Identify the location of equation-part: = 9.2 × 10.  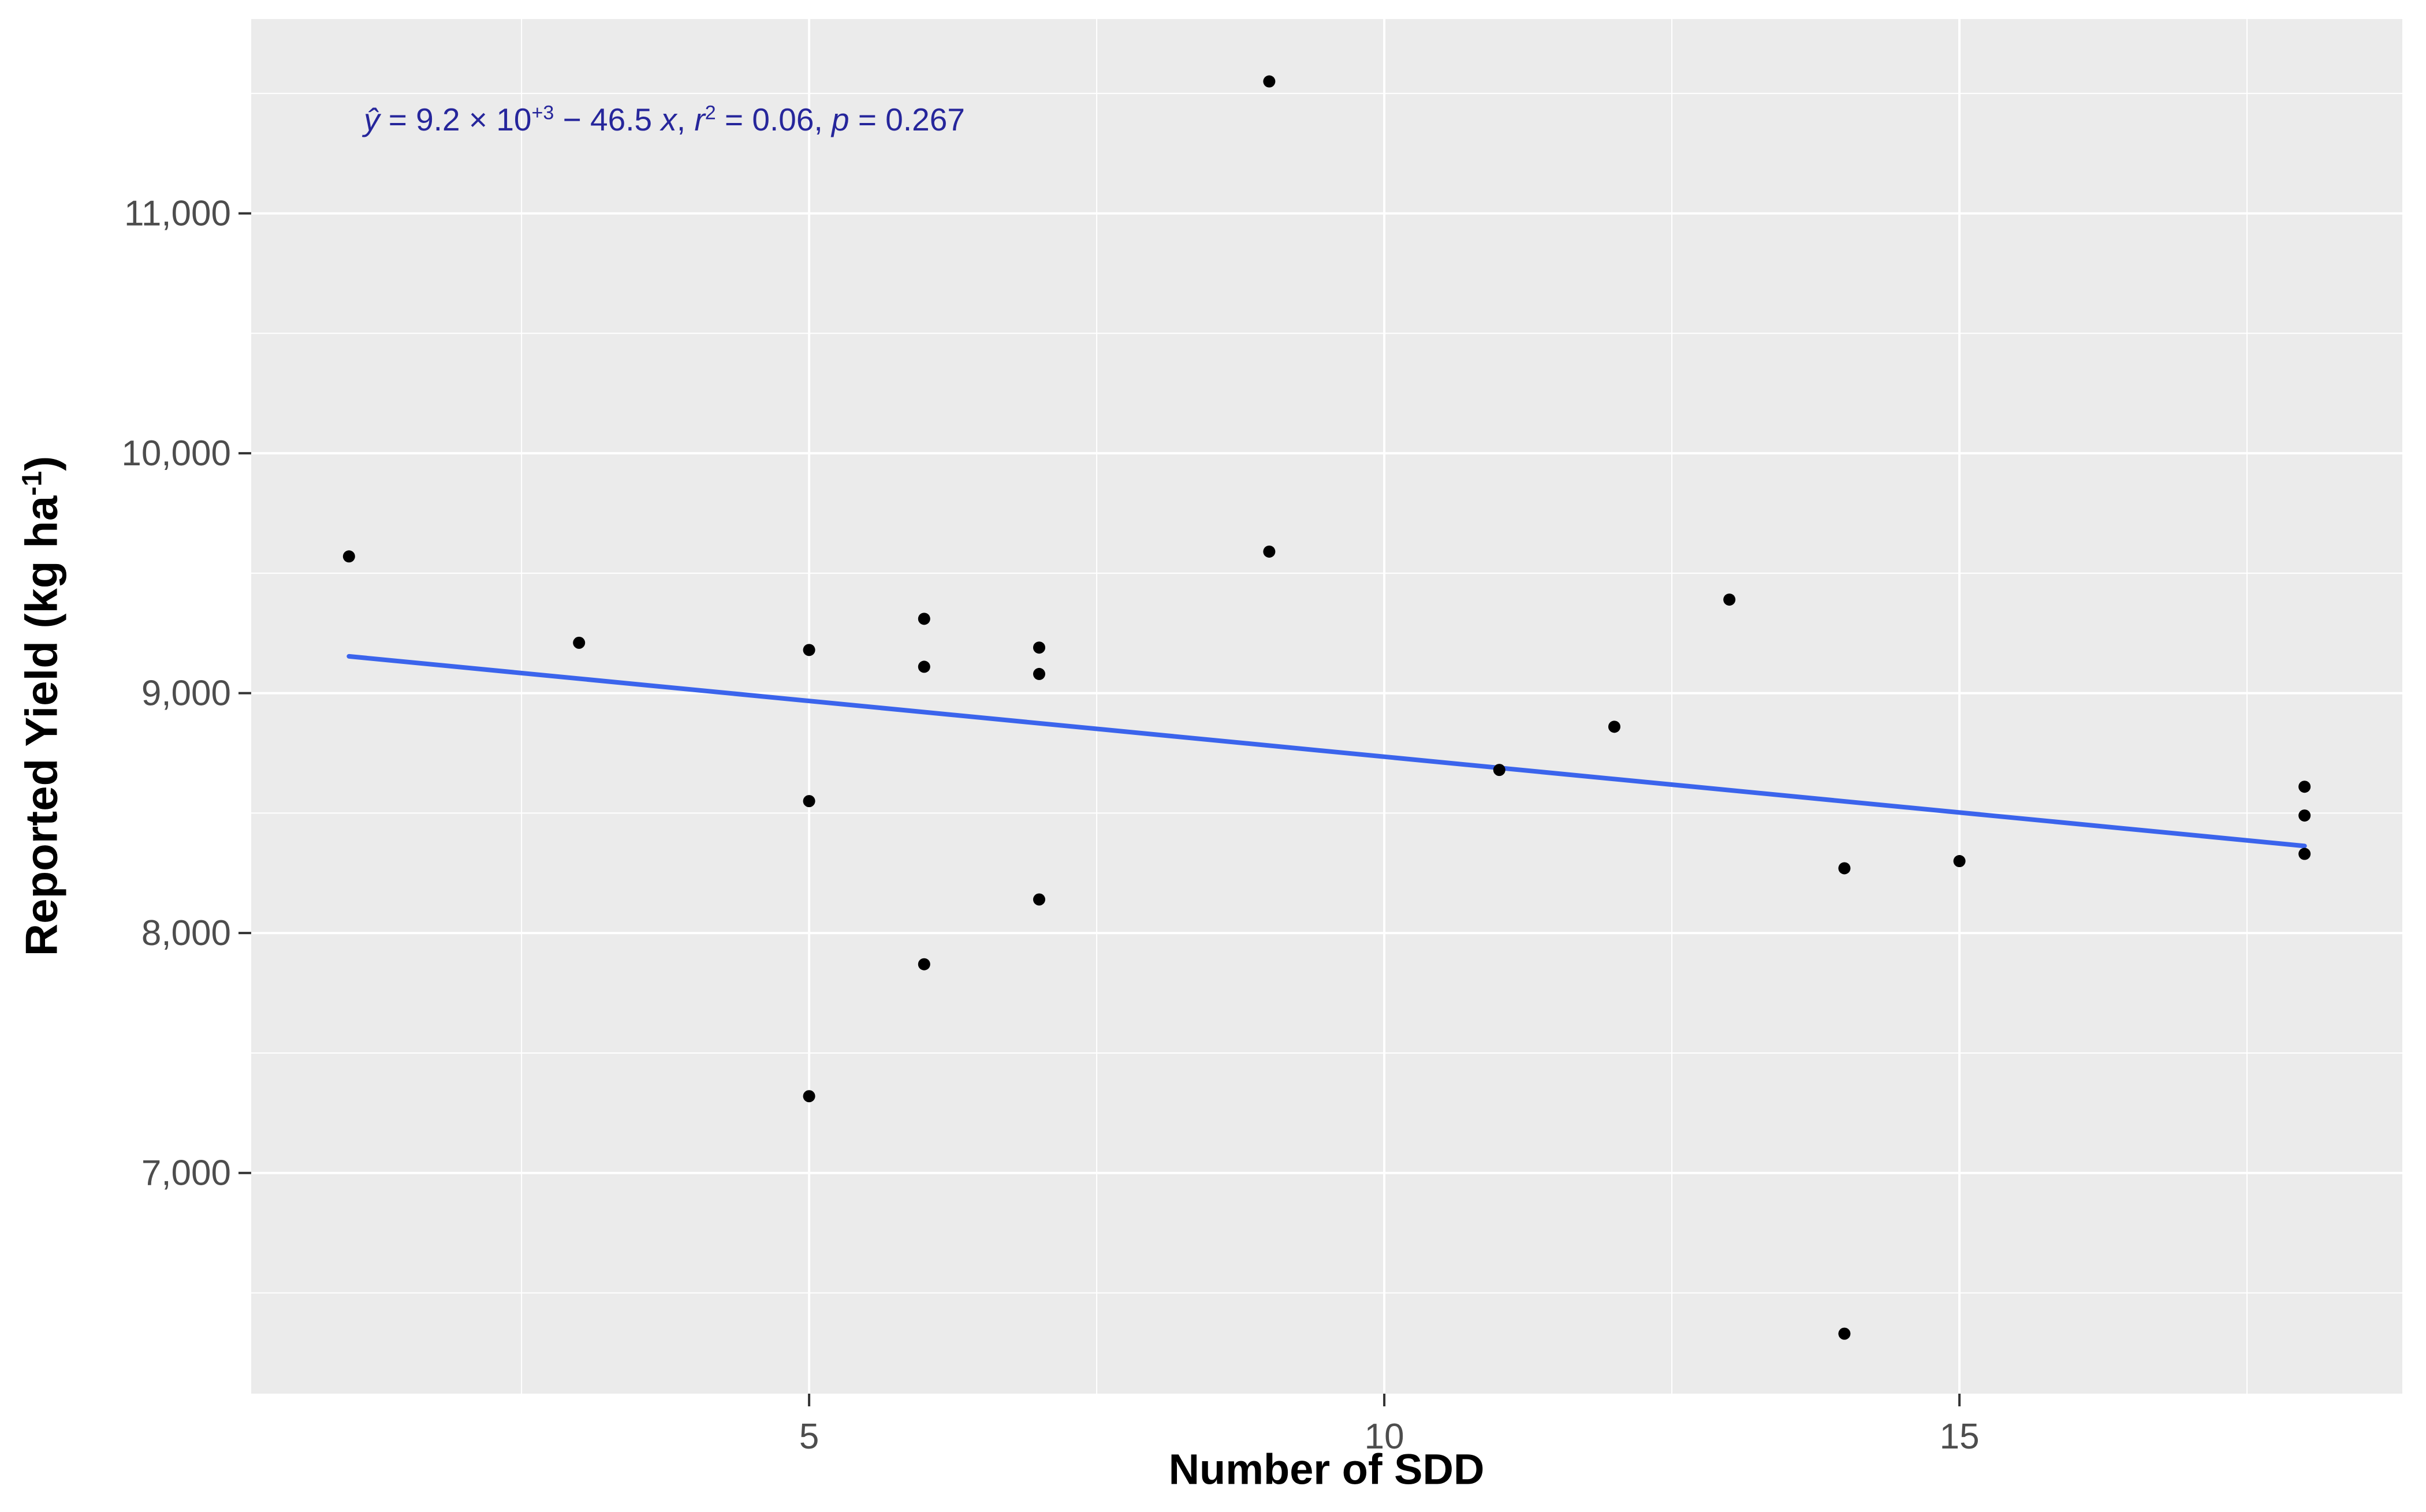
(455, 119).